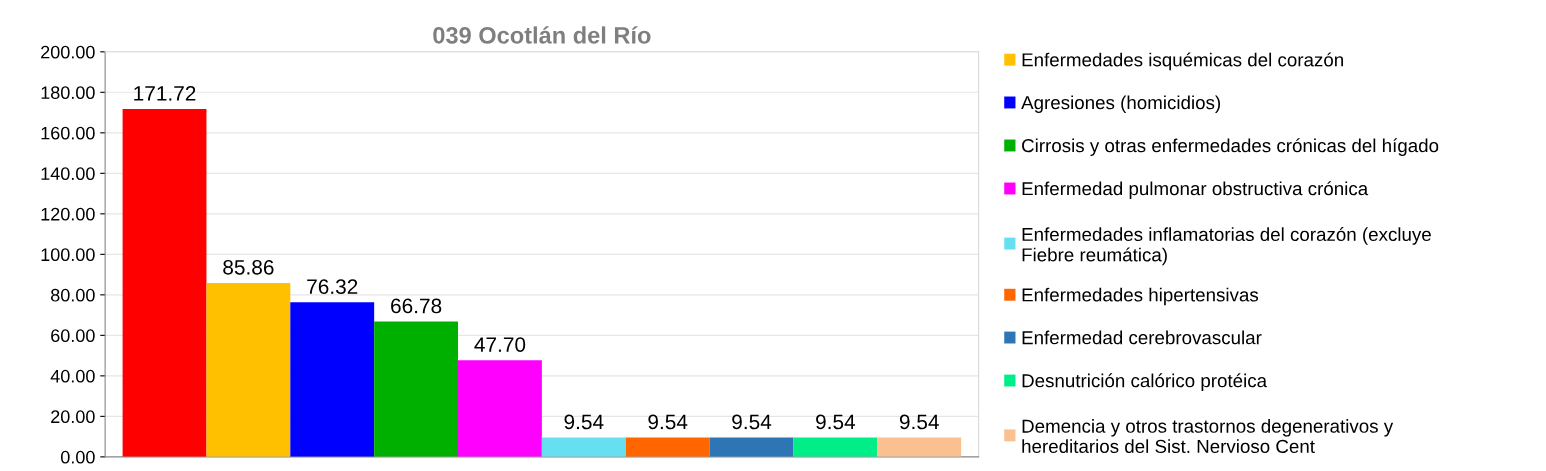 This screenshot has width=1546, height=471. I want to click on data-label: 171.72, so click(165, 93).